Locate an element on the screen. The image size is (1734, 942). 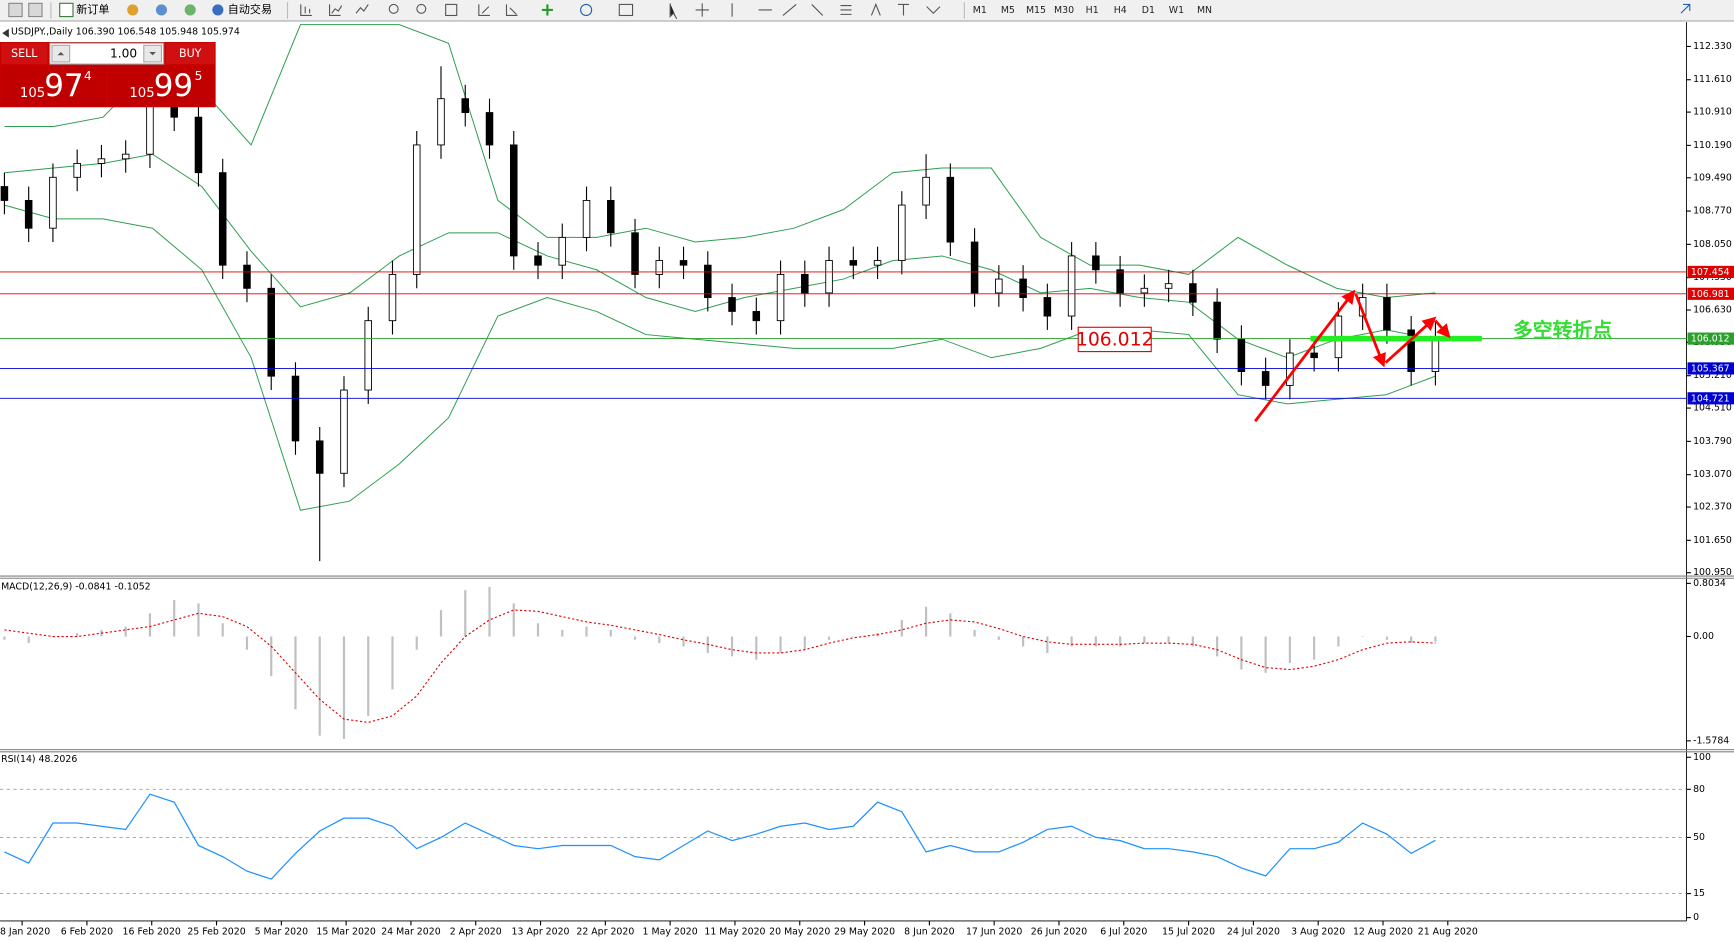
timeframe-button: M15 is located at coordinates (1036, 10).